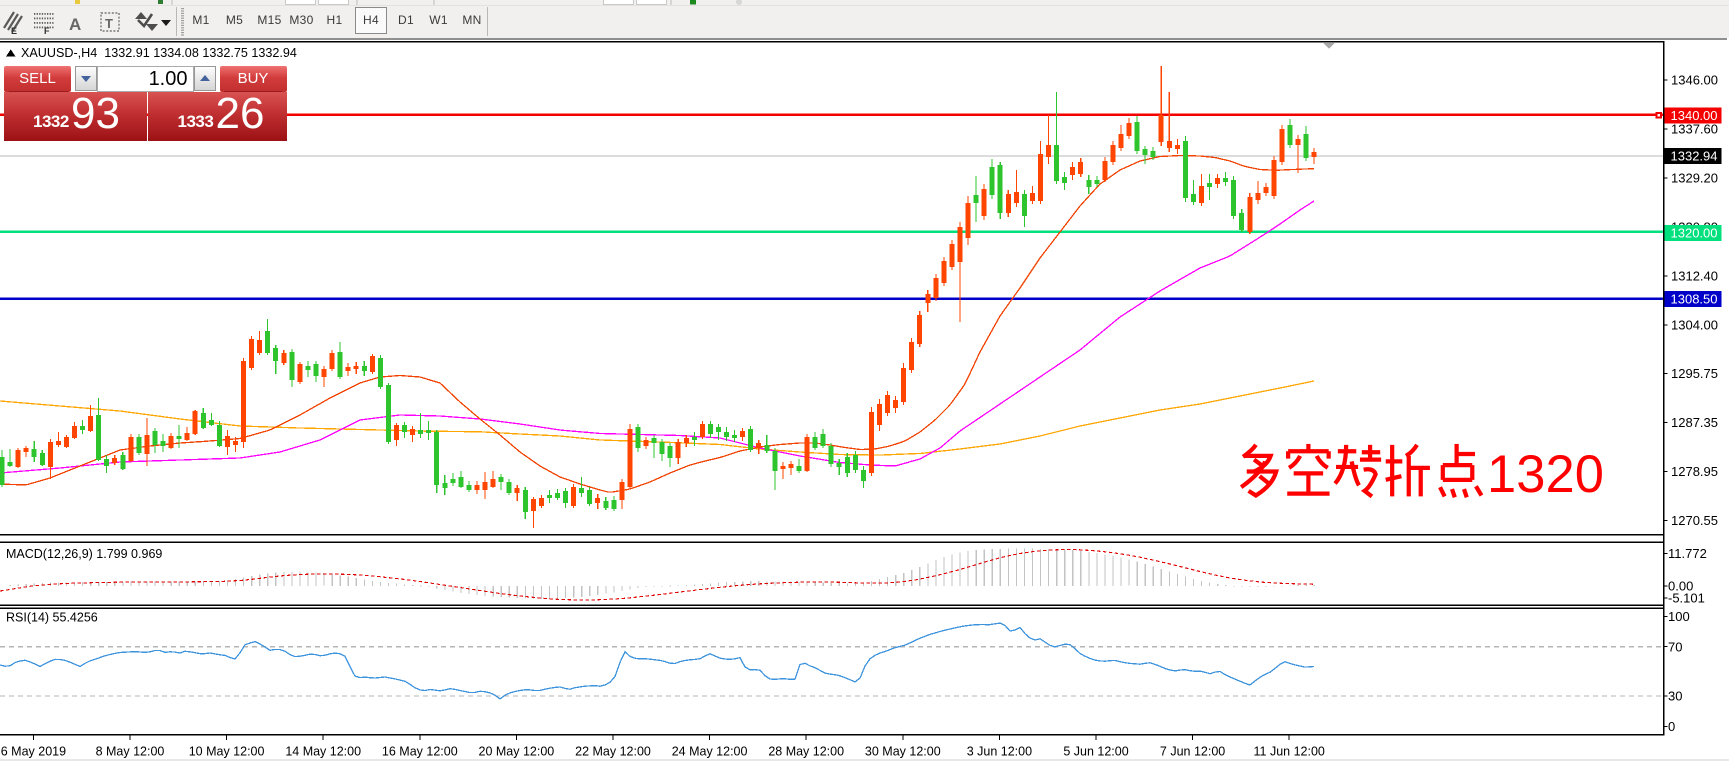 This screenshot has width=1729, height=761. Describe the element at coordinates (420, 752) in the screenshot. I see `svg-text: 16 May 12:00` at that location.